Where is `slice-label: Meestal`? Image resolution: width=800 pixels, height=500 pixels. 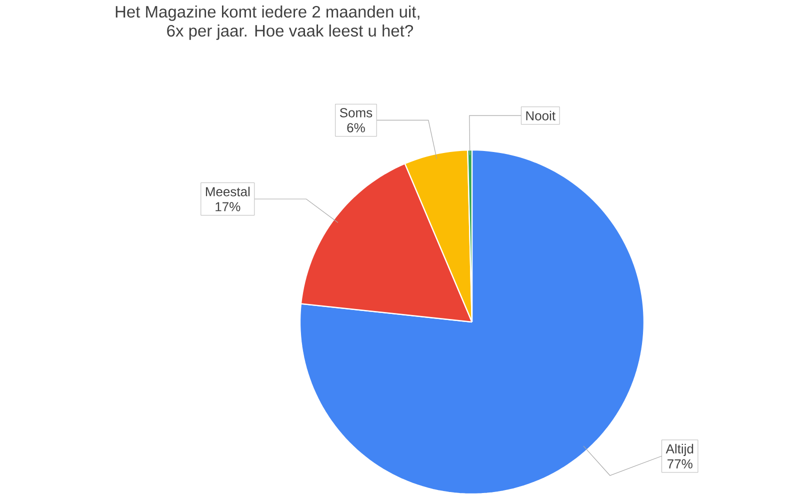 slice-label: Meestal is located at coordinates (228, 191).